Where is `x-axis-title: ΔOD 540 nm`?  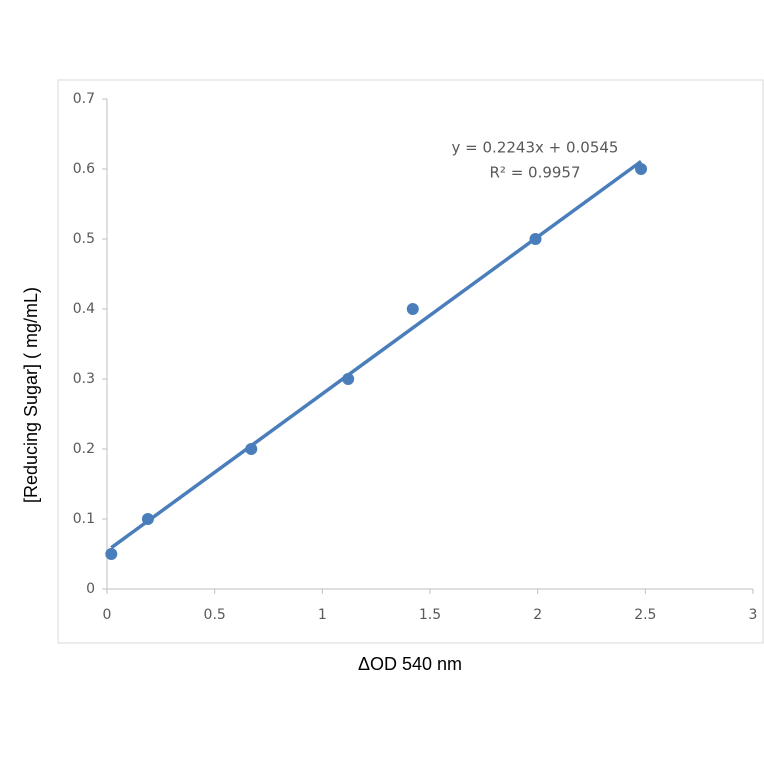 x-axis-title: ΔOD 540 nm is located at coordinates (410, 664).